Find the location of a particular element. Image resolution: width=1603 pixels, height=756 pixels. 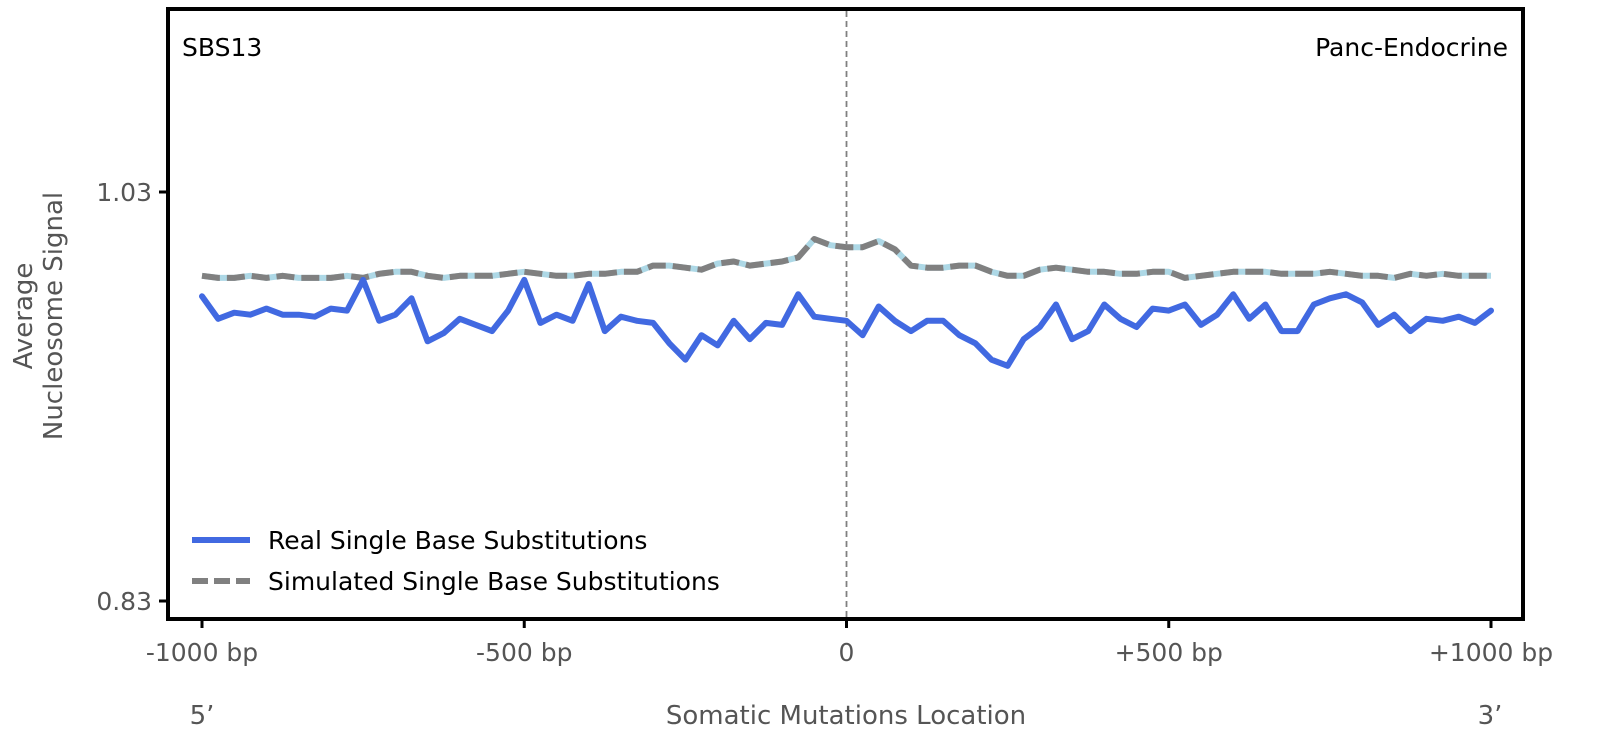

series-layer is located at coordinates (846, 302).